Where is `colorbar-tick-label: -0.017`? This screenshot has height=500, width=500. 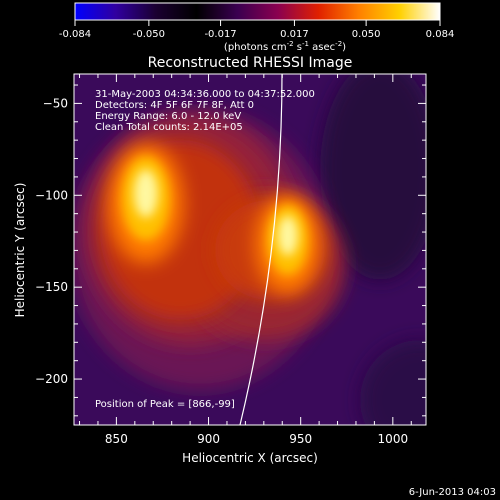 colorbar-tick-label: -0.017 is located at coordinates (220, 34).